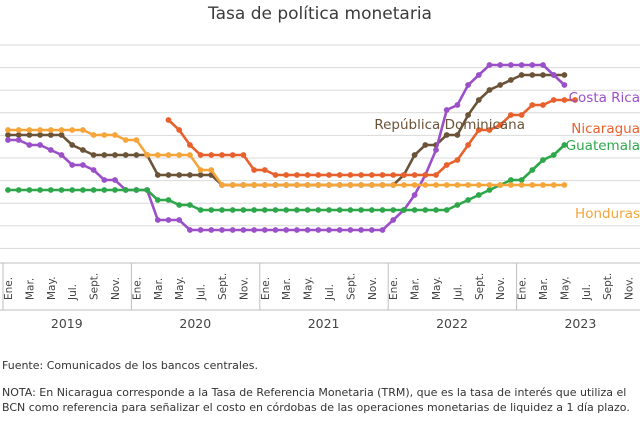 The width and height of the screenshot is (640, 424). Describe the element at coordinates (607, 214) in the screenshot. I see `series-label: Honduras` at that location.